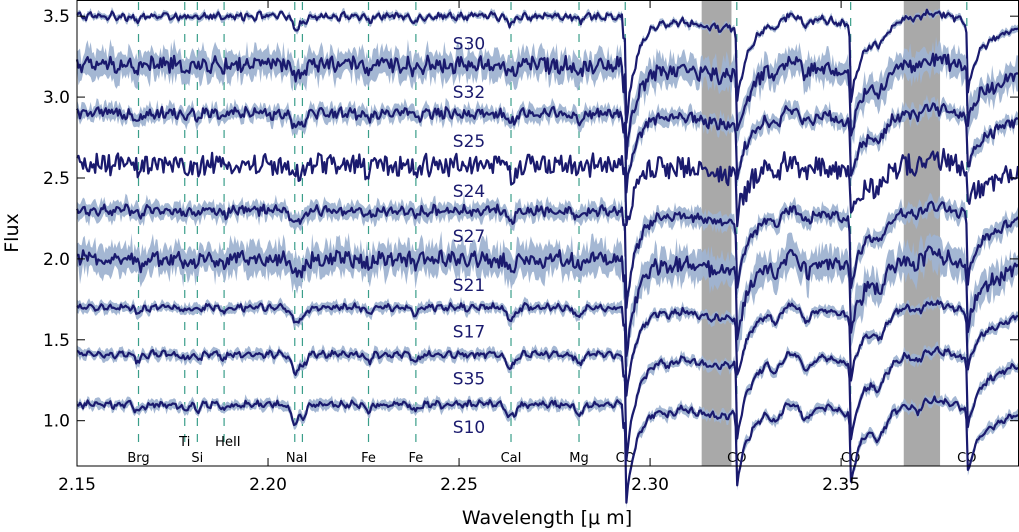 The image size is (1019, 532). Describe the element at coordinates (469, 380) in the screenshot. I see `series-label-s35: S35` at that location.